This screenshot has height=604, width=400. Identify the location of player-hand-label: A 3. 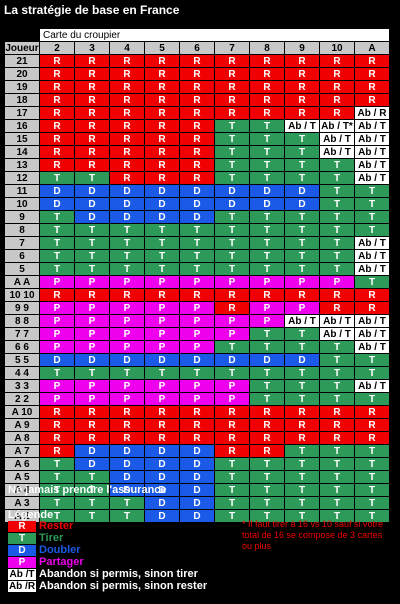
(22, 503).